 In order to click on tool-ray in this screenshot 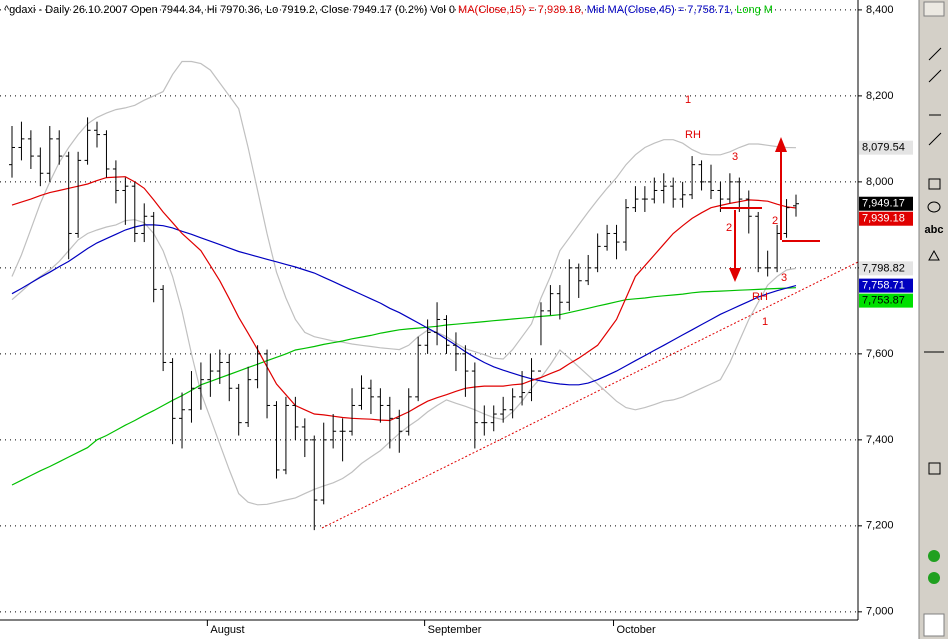, I will do `click(935, 76)`.